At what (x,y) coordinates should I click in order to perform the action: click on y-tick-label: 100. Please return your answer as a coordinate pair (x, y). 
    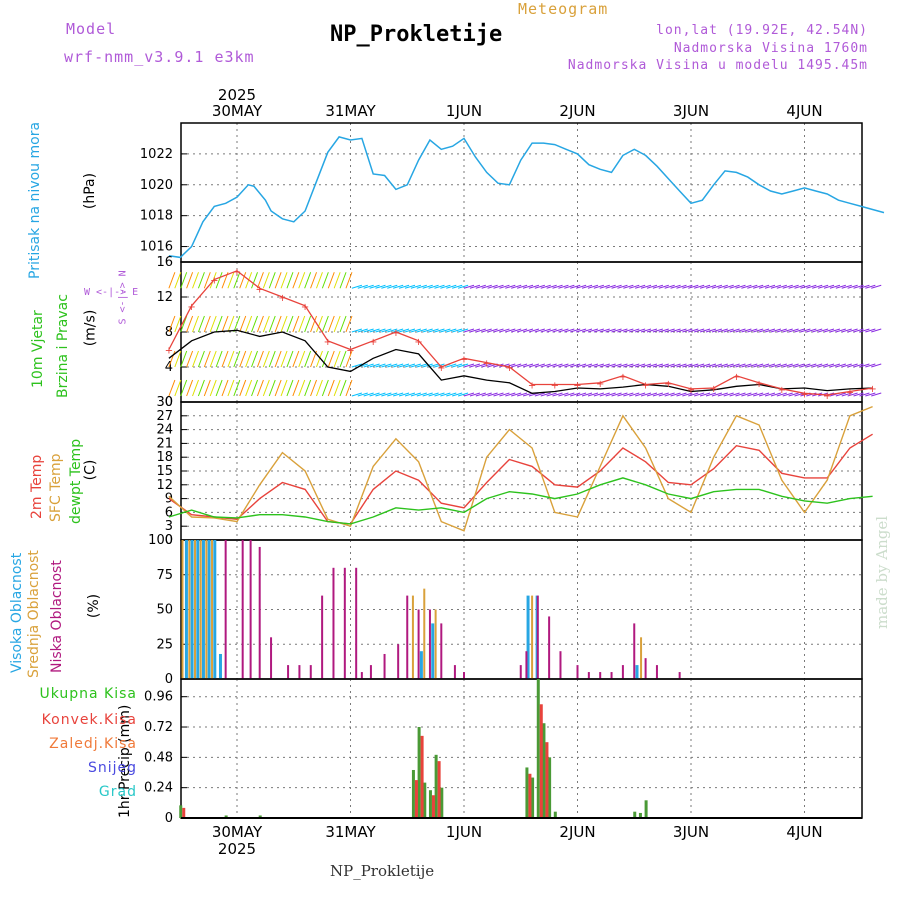
    Looking at the image, I should click on (160, 540).